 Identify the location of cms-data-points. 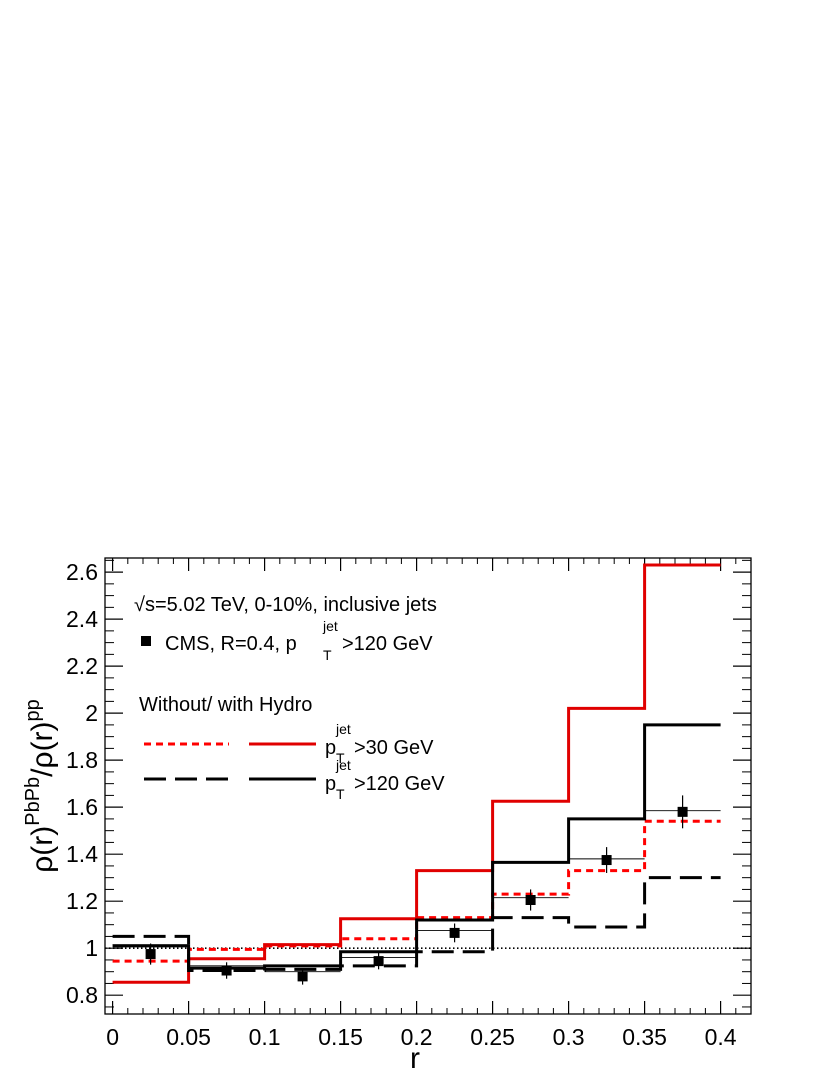
(416, 890).